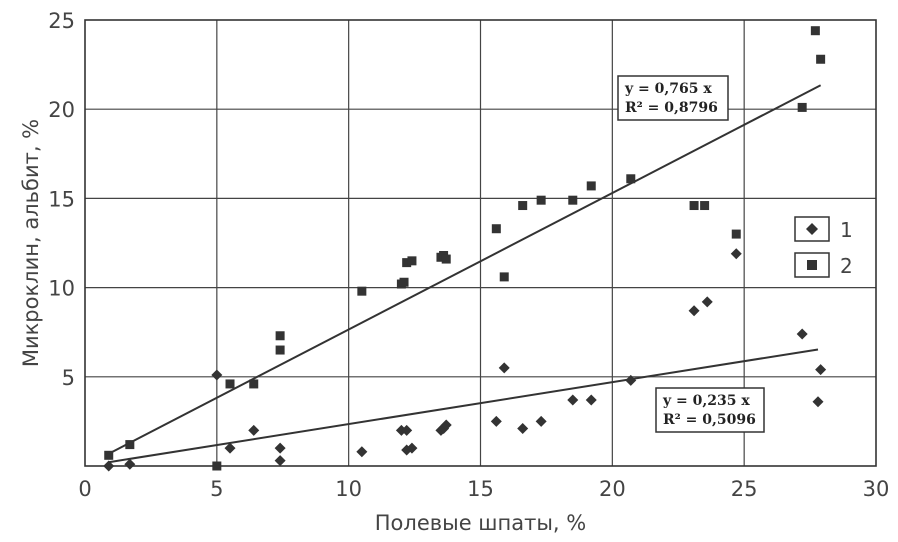 The width and height of the screenshot is (898, 542). Describe the element at coordinates (61, 289) in the screenshot. I see `y-tick-label: 10` at that location.